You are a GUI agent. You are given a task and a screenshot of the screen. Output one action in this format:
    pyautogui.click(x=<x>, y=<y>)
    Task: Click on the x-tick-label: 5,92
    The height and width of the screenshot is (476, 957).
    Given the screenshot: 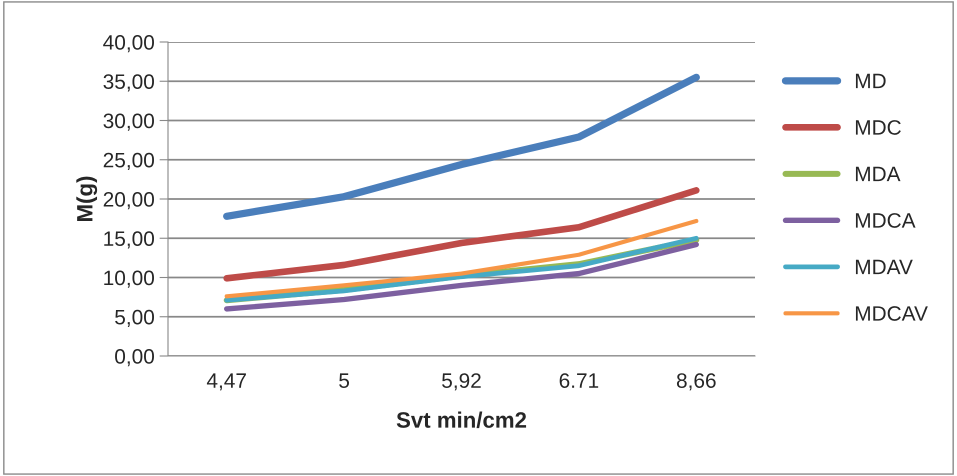 What is the action you would take?
    pyautogui.click(x=461, y=381)
    